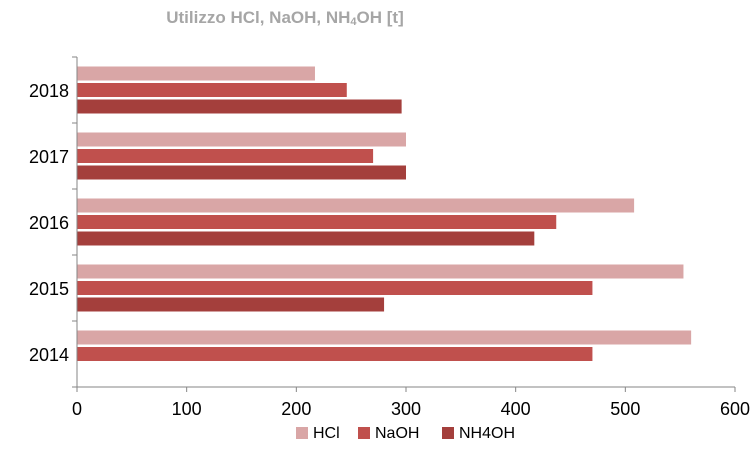  Describe the element at coordinates (225, 156) in the screenshot. I see `bar-naoh-2017` at that location.